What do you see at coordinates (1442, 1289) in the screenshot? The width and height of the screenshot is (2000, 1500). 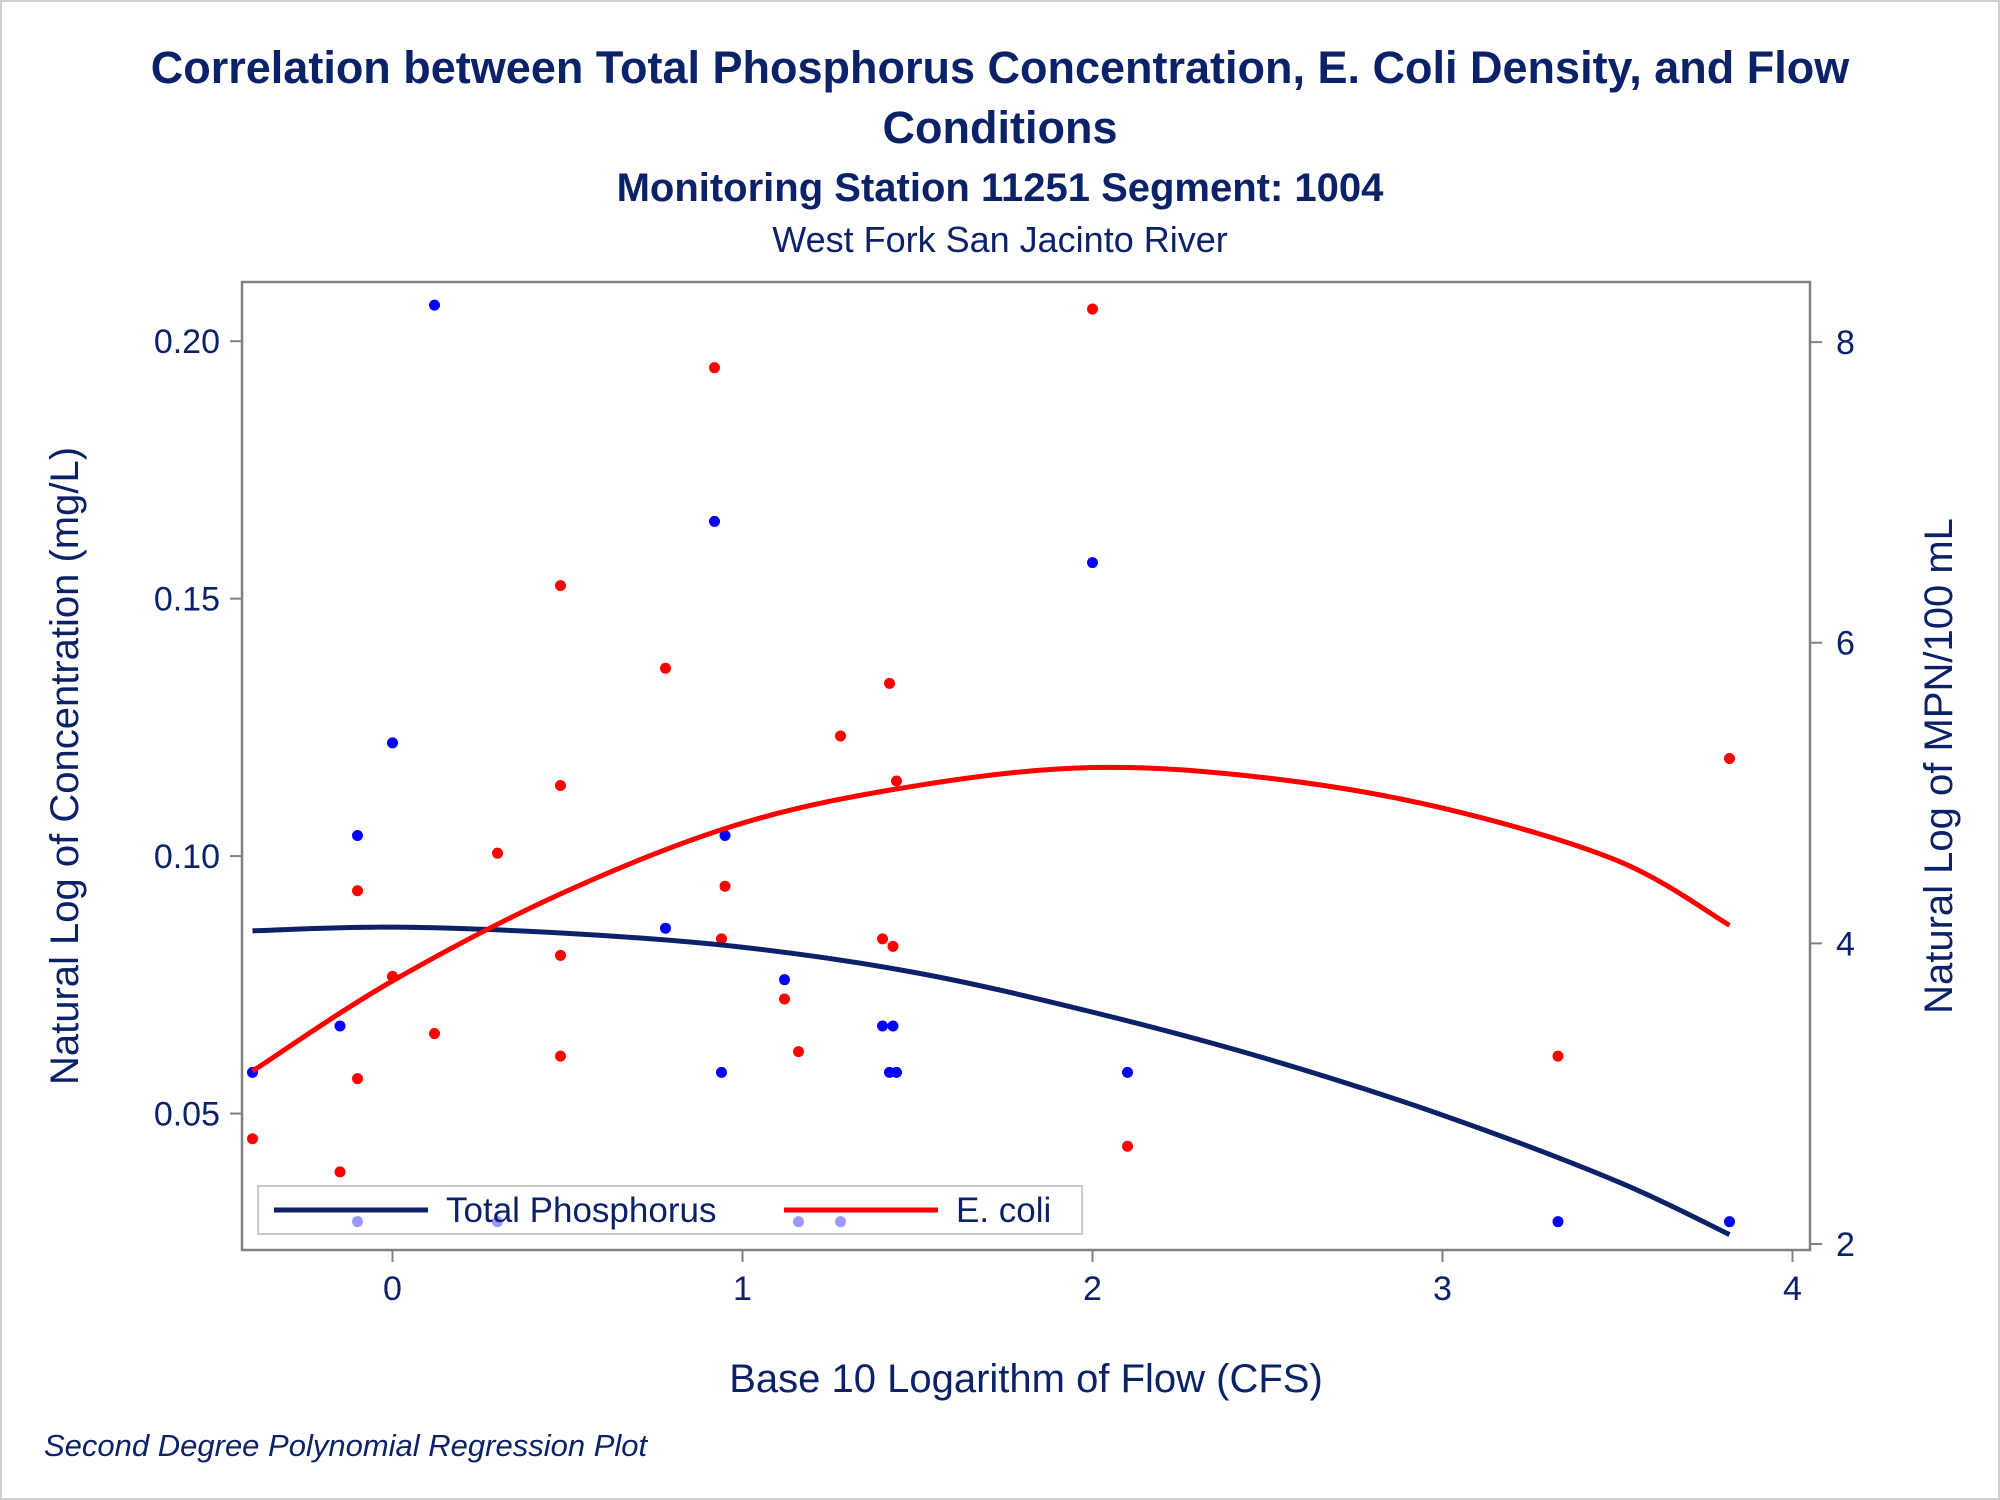 I see `x-tick-label: 3` at bounding box center [1442, 1289].